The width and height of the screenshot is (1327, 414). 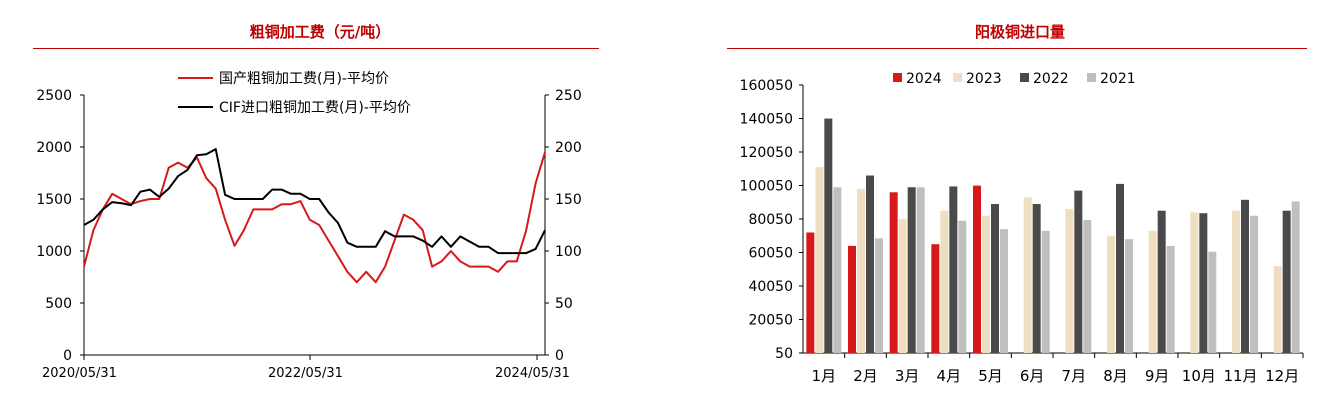 I want to click on left-y-tick-label: 1500, so click(x=54, y=200).